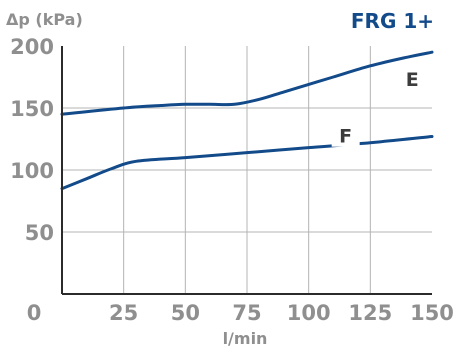  I want to click on series-label-bg-e, so click(412, 79).